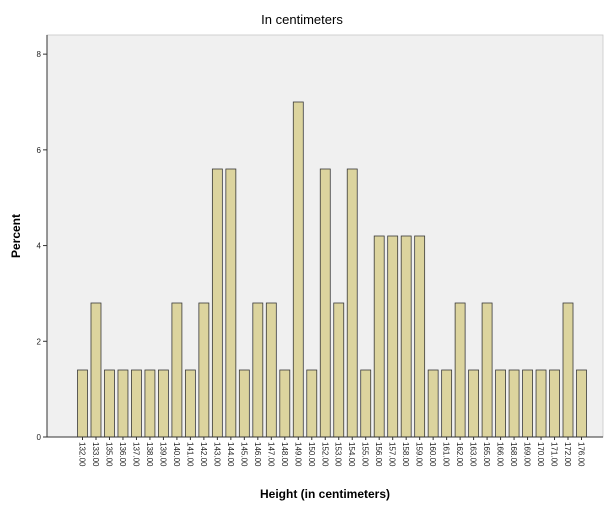 Image resolution: width=608 pixels, height=508 pixels. I want to click on x-tick-label: 160.00, so click(432, 454).